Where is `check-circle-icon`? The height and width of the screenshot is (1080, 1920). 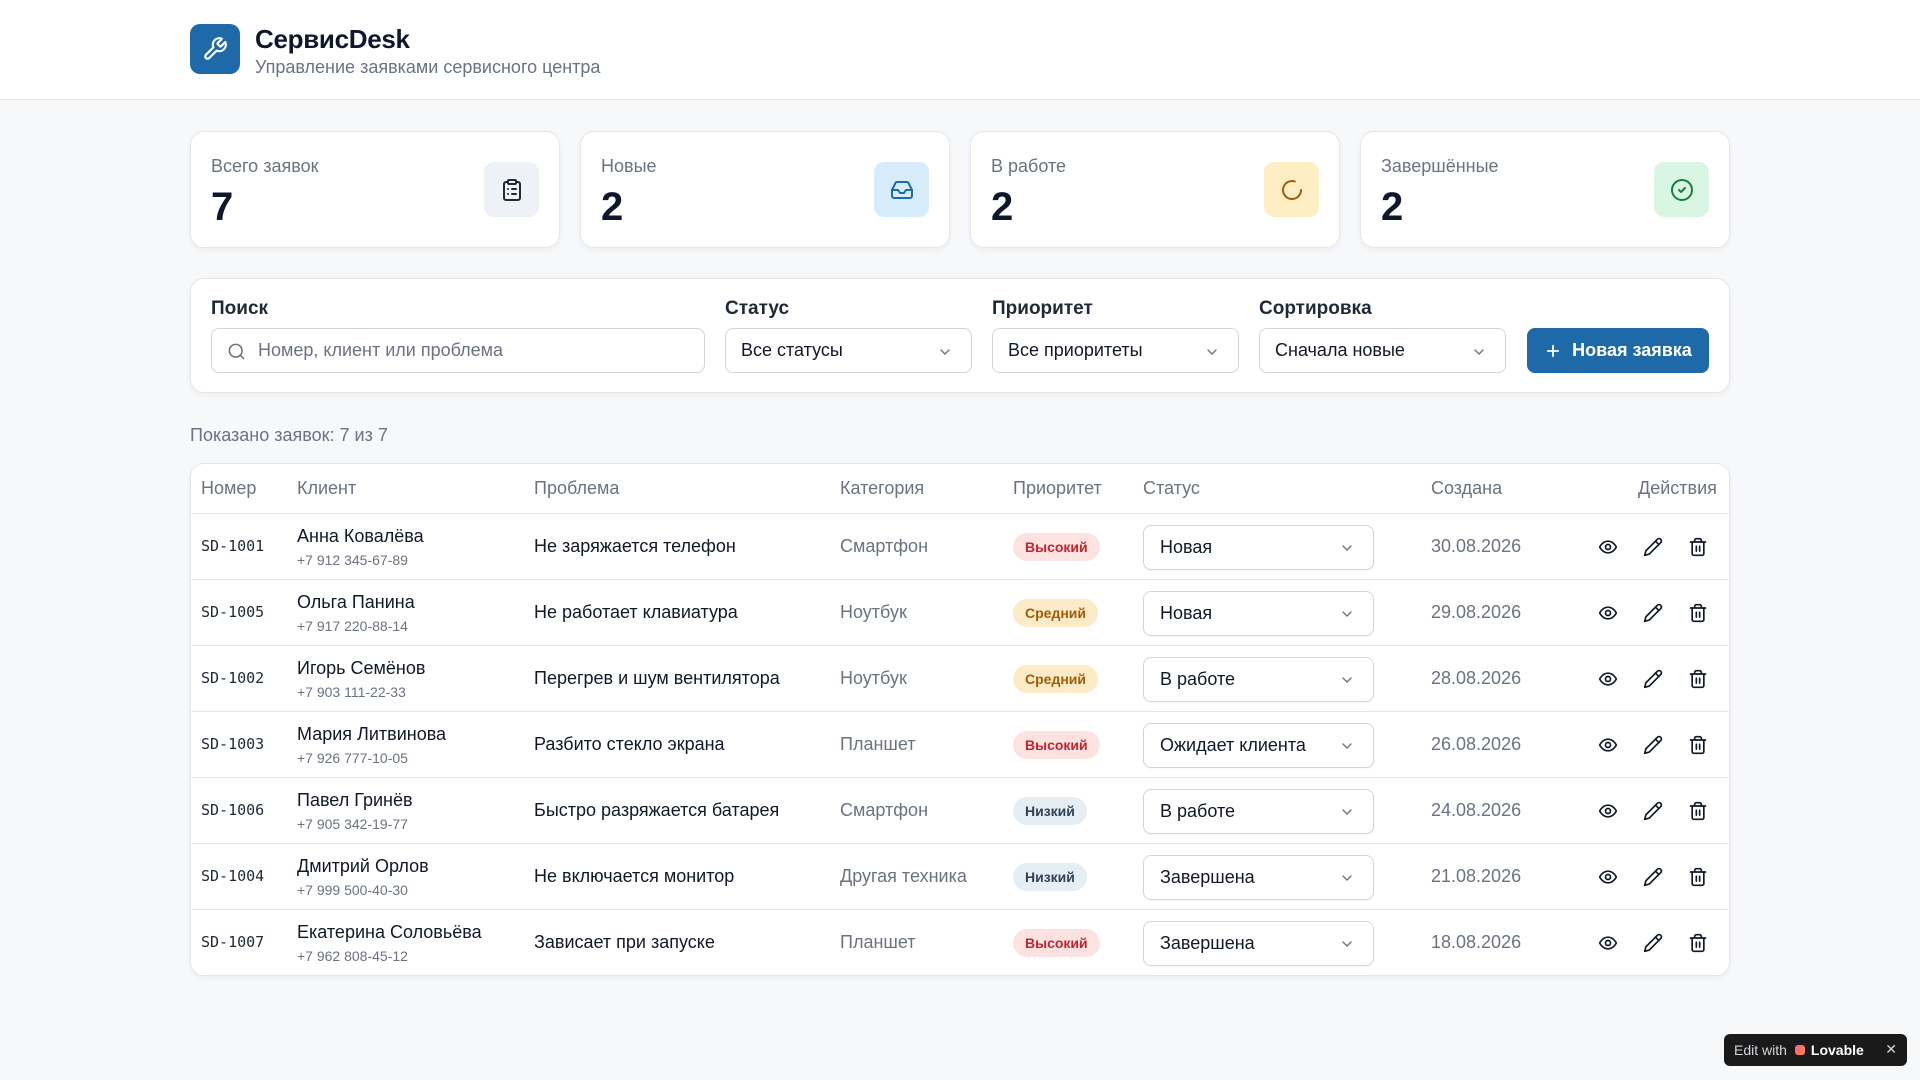 check-circle-icon is located at coordinates (1681, 189).